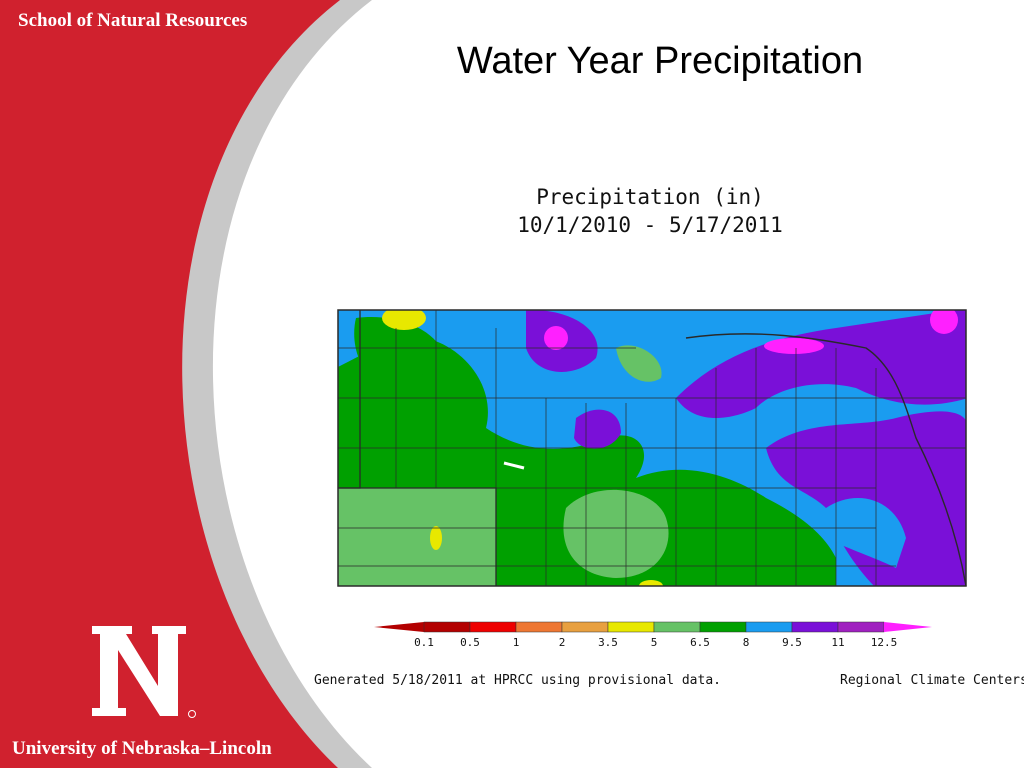 This screenshot has height=768, width=1024. Describe the element at coordinates (400, 349) in the screenshot. I see `zone-green-north` at that location.